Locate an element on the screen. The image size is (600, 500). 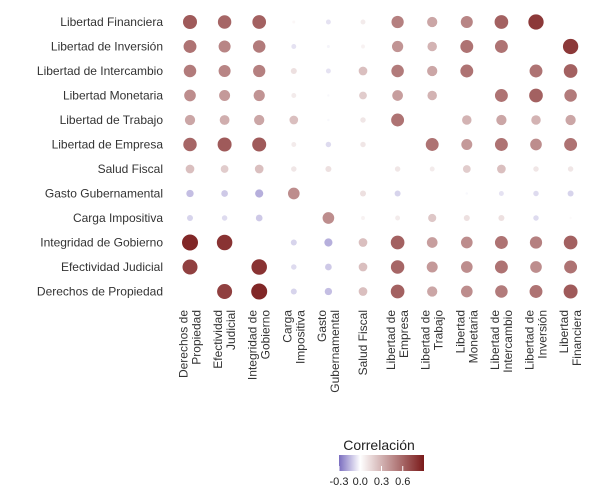
legend-title: Correlación is located at coordinates (379, 445).